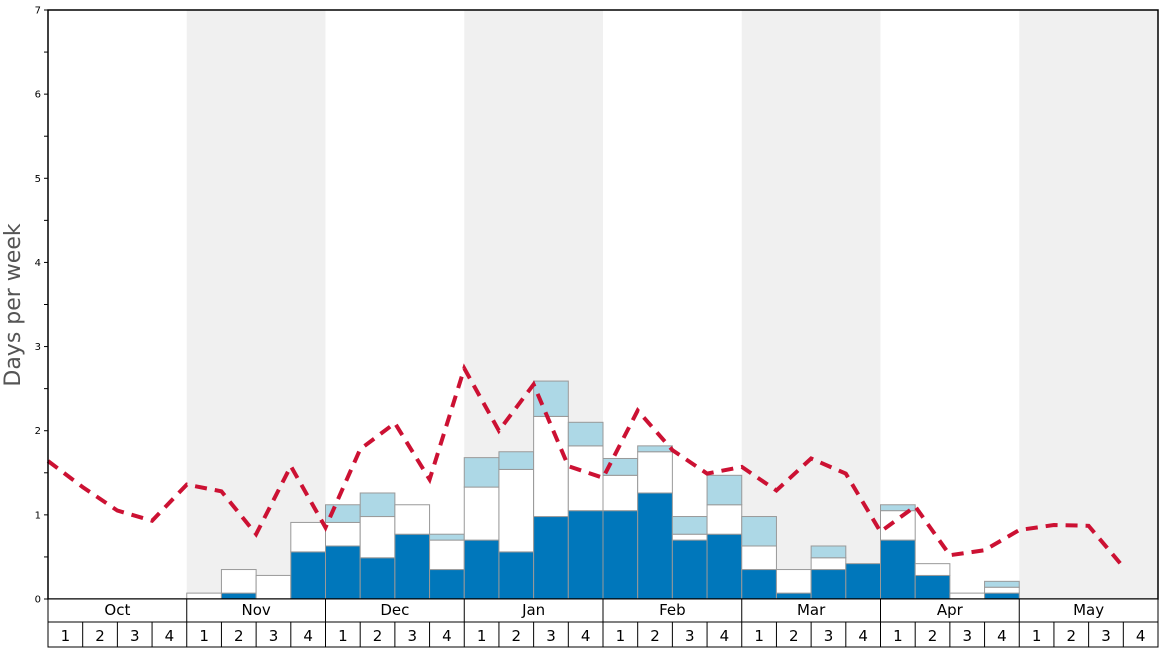  Describe the element at coordinates (516, 575) in the screenshot. I see `bar-week-14-bottom` at that location.